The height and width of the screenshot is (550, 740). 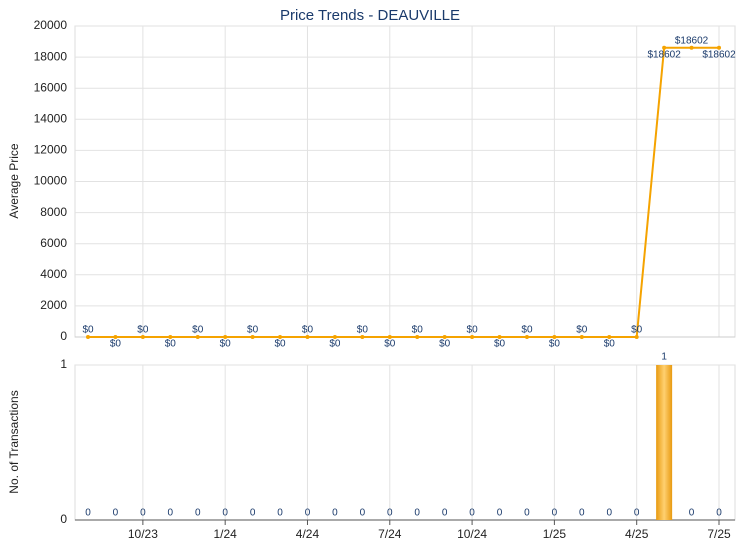 What do you see at coordinates (53, 274) in the screenshot?
I see `y-tick-label: 4000` at bounding box center [53, 274].